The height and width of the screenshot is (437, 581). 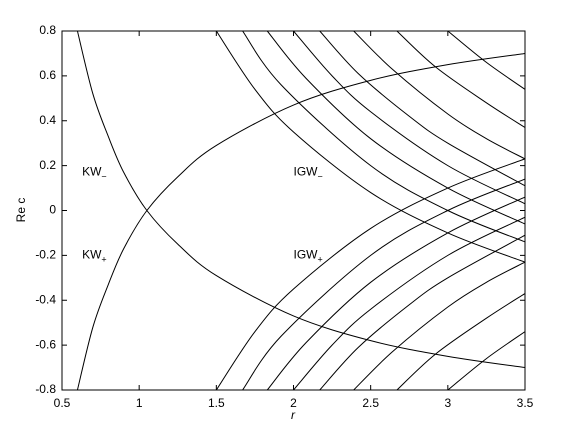 I want to click on x-axis-label: r, so click(x=293, y=415).